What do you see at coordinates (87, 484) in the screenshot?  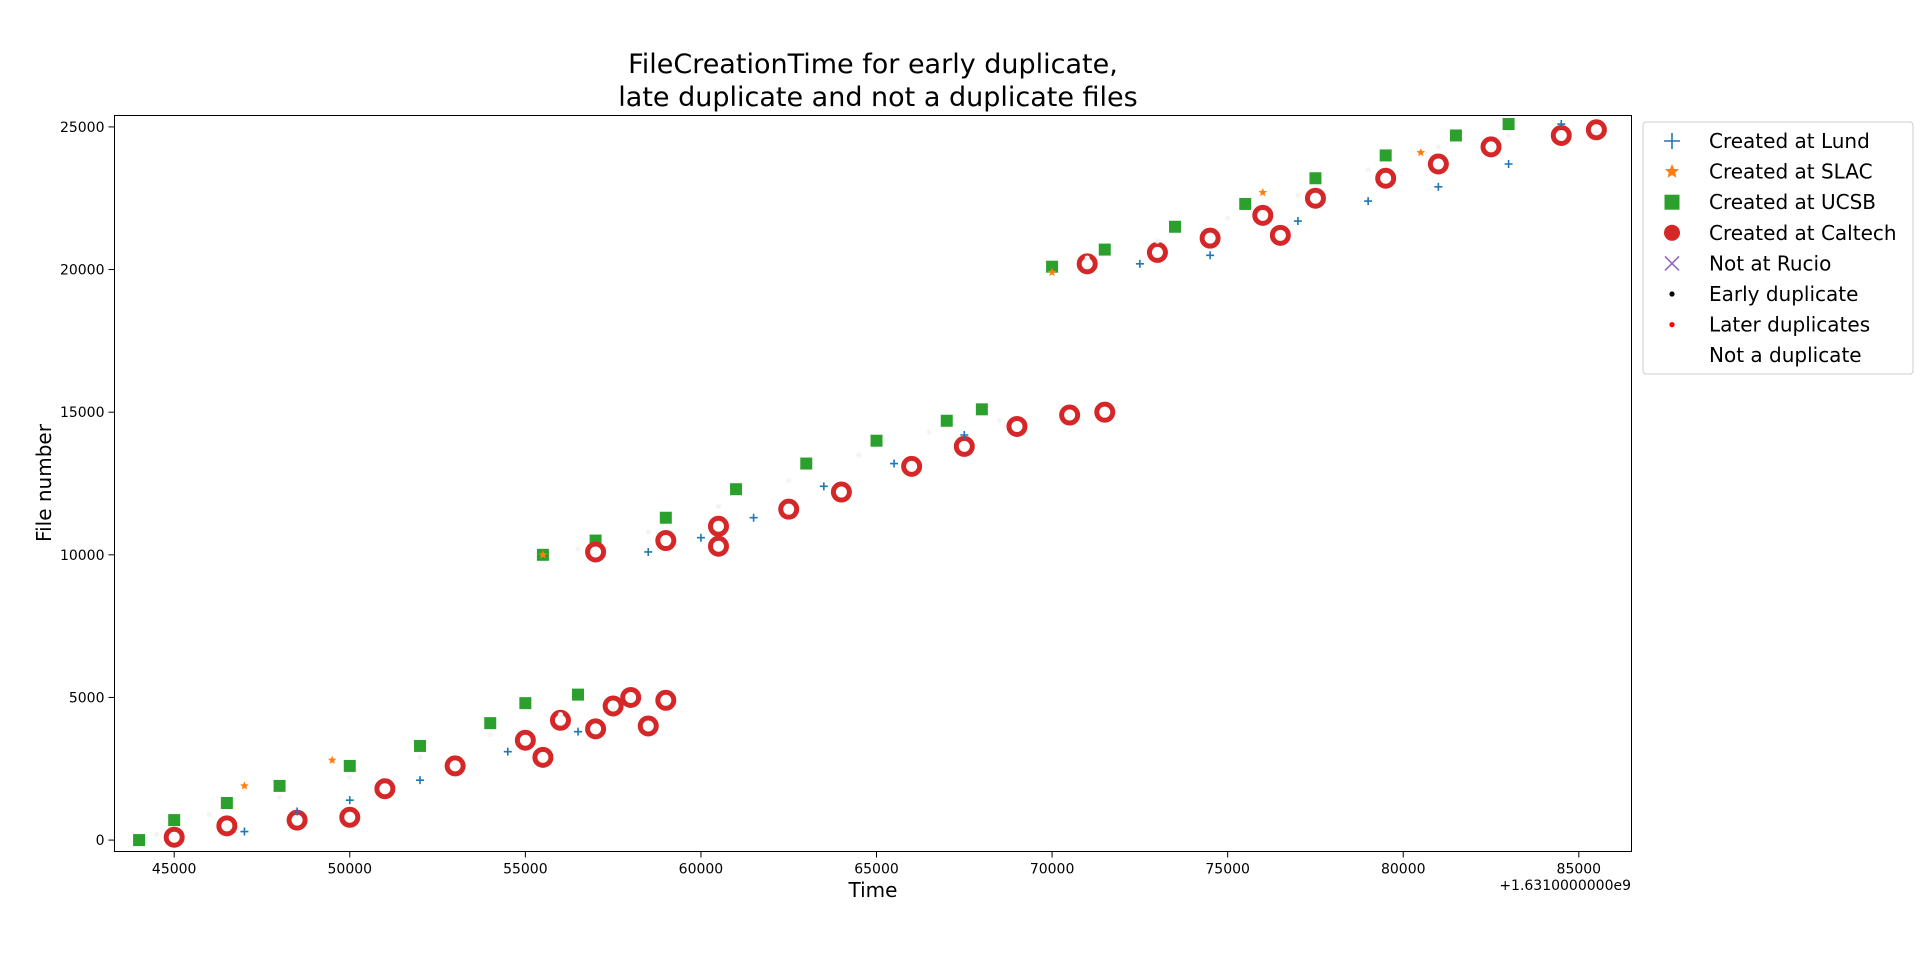 I see `y-axis: 0 5000 10000 15000 20000 25000` at bounding box center [87, 484].